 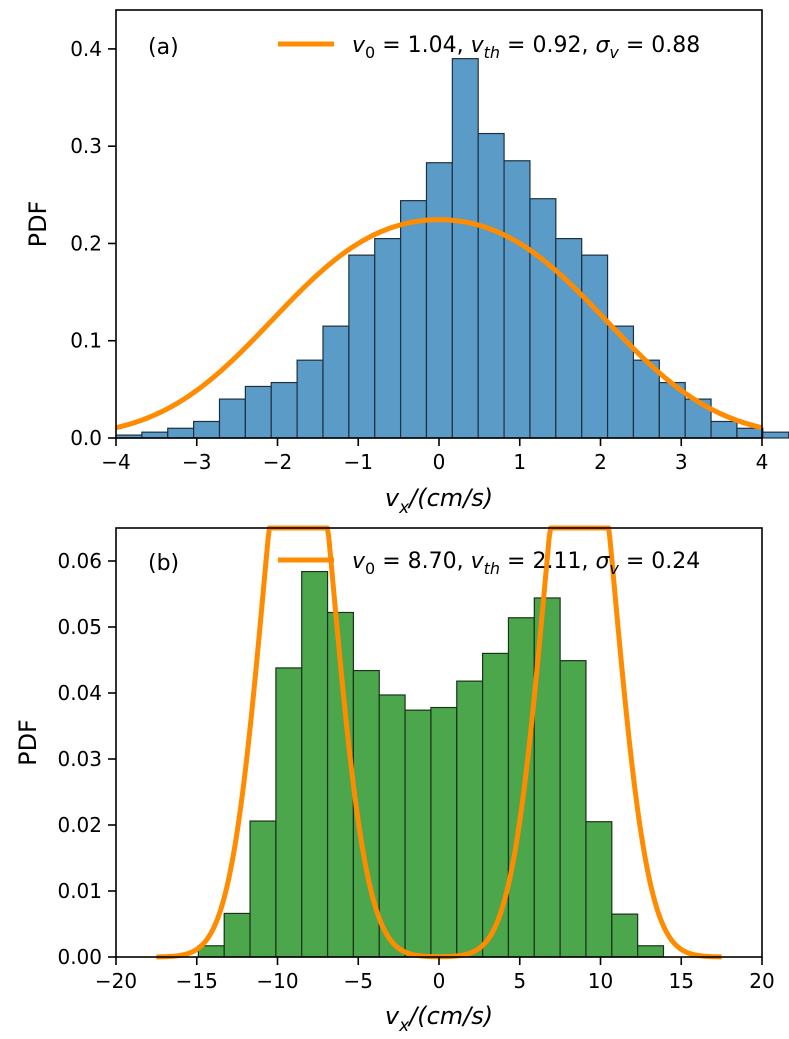 I want to click on legend-label: v0 = 8.70, vth = 2.11, σv = 0.24, so click(x=526, y=563).